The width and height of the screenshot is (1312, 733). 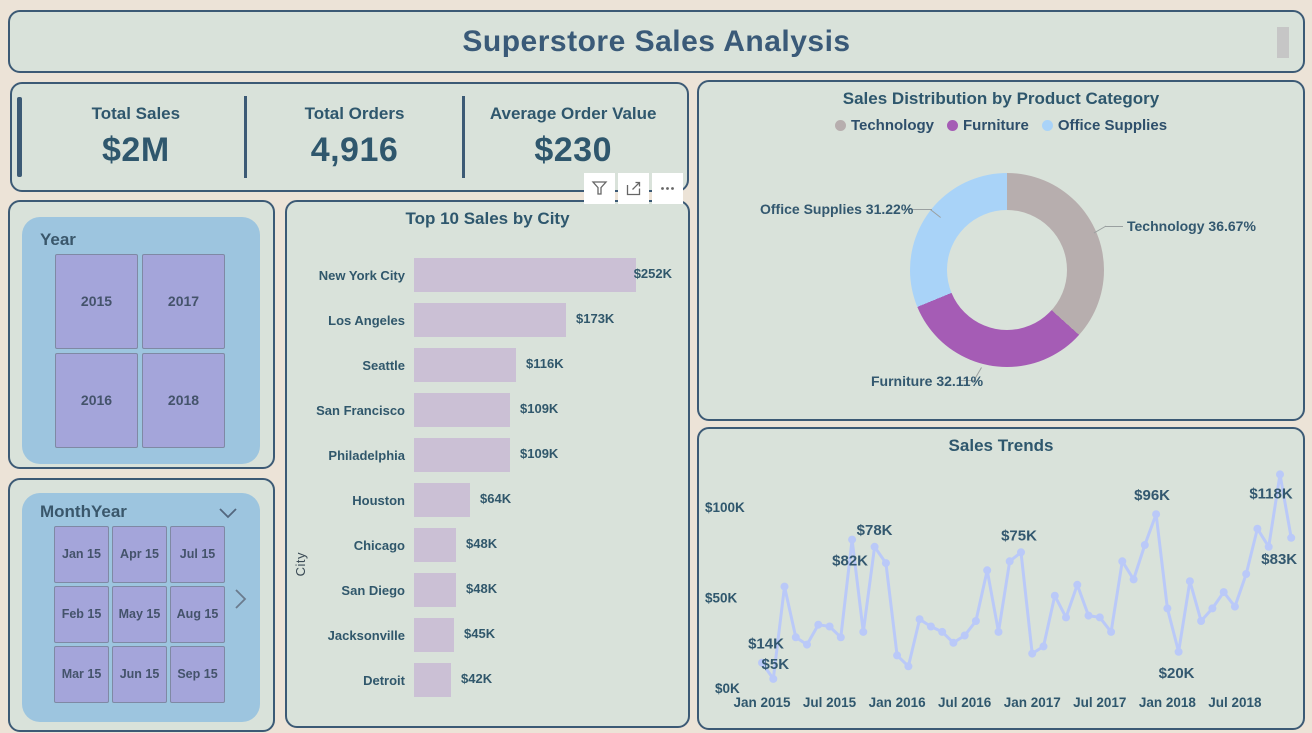 What do you see at coordinates (1283, 42) in the screenshot?
I see `scrollbar-handle` at bounding box center [1283, 42].